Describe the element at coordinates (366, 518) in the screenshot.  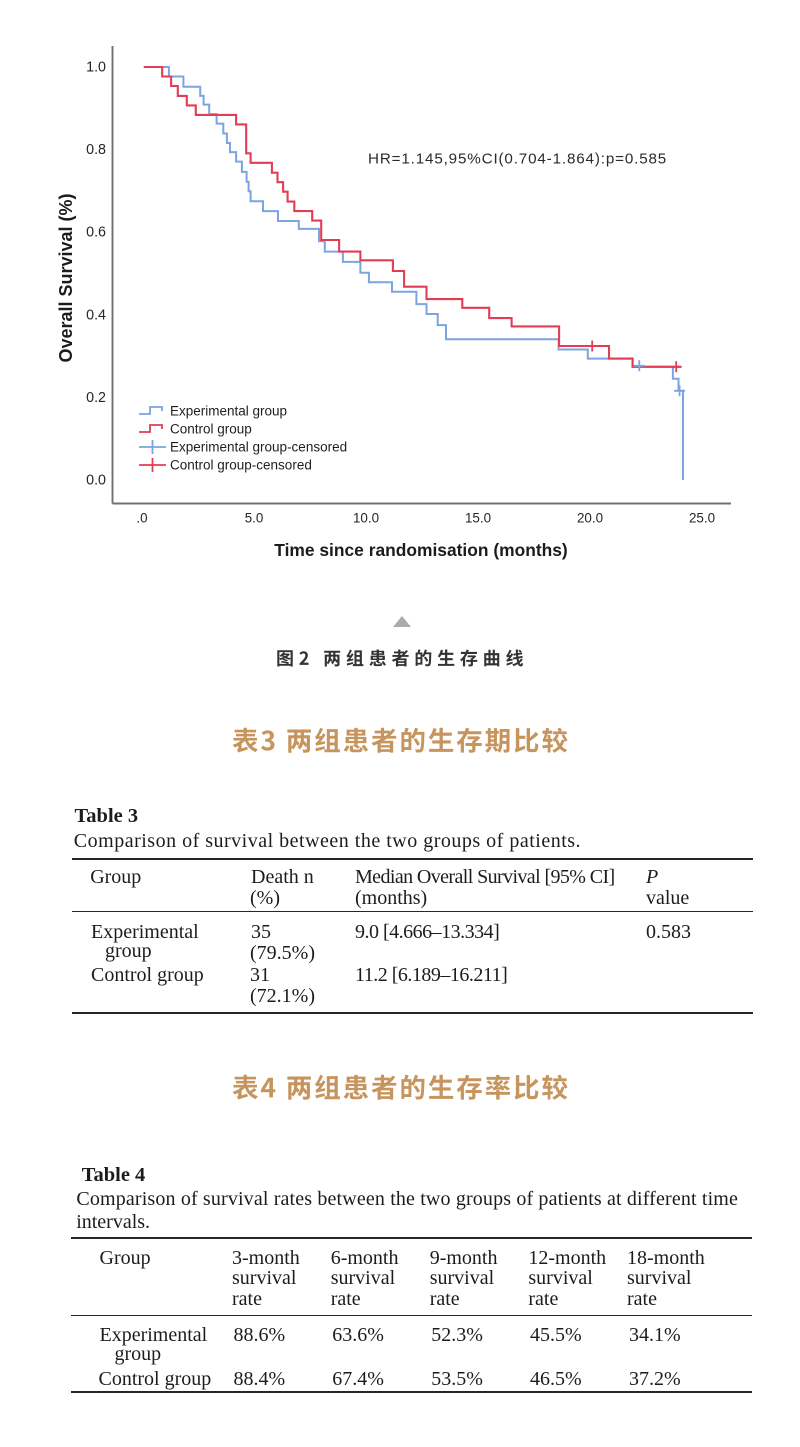
I see `svg-text: 10.0` at that location.